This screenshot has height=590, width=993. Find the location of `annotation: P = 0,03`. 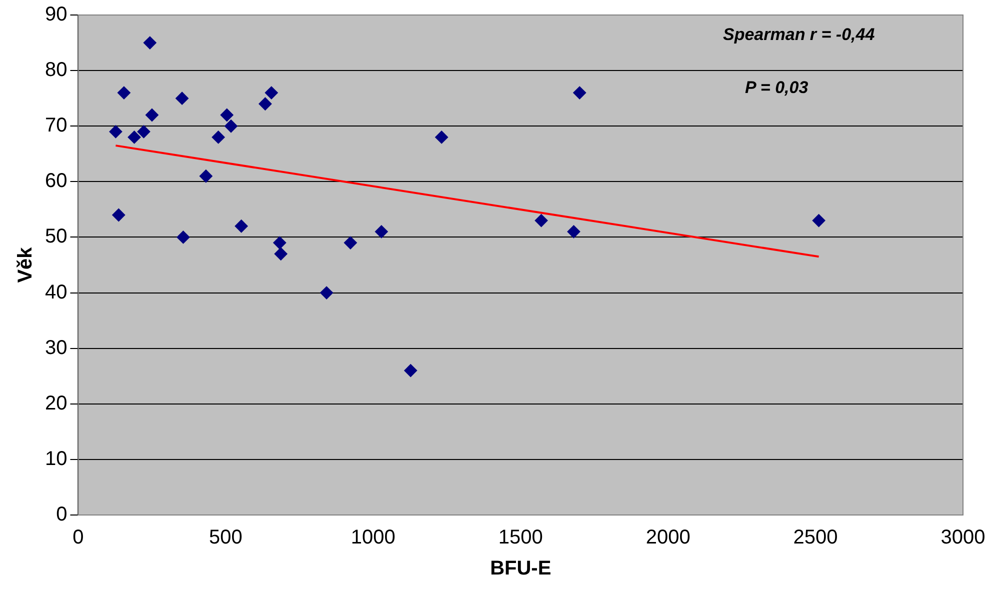

annotation: P = 0,03 is located at coordinates (777, 87).